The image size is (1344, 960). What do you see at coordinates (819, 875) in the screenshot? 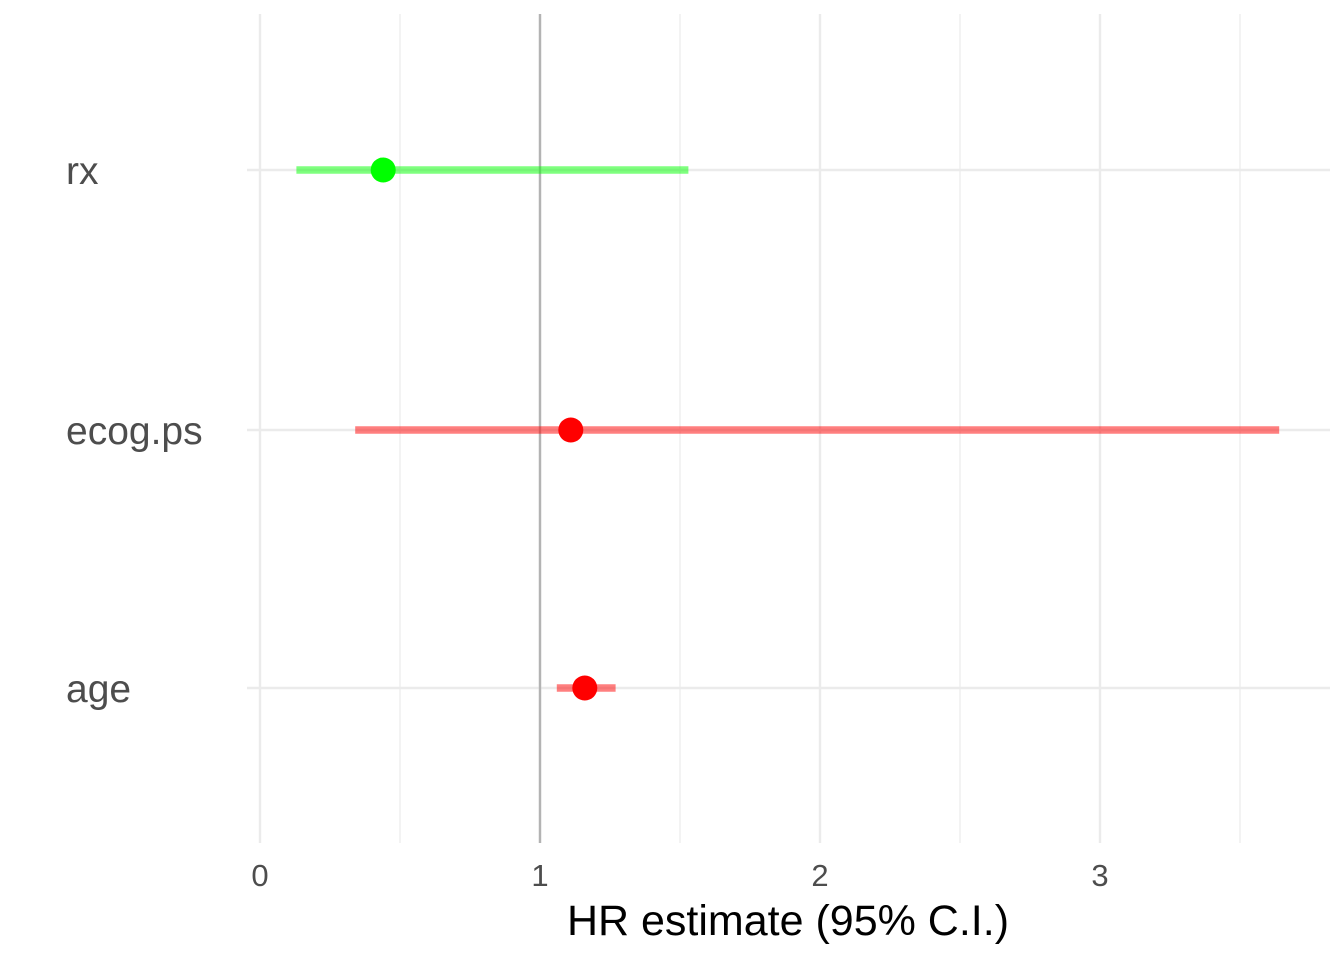
I see `x-tick-label: 2` at bounding box center [819, 875].